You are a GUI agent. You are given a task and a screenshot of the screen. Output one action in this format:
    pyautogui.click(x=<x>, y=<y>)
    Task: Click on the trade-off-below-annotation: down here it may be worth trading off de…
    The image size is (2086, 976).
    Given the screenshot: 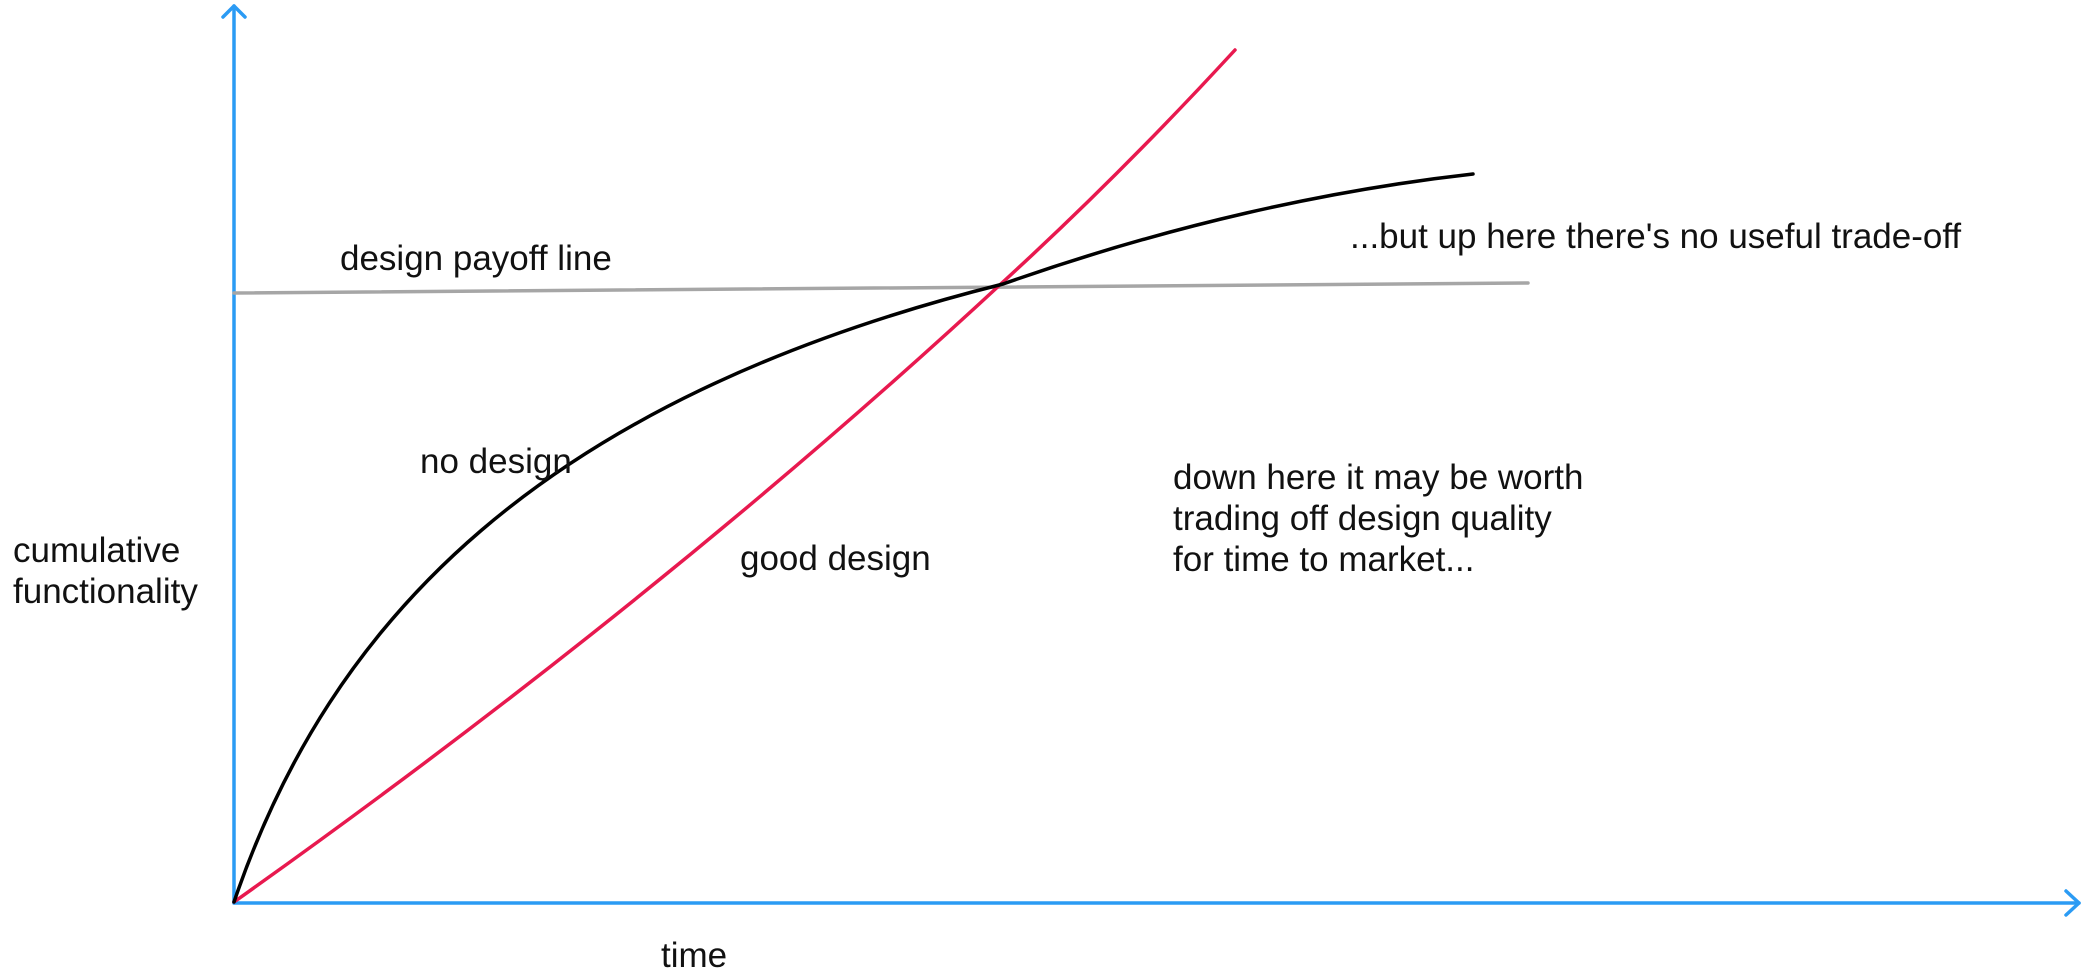 What is the action you would take?
    pyautogui.click(x=1378, y=518)
    